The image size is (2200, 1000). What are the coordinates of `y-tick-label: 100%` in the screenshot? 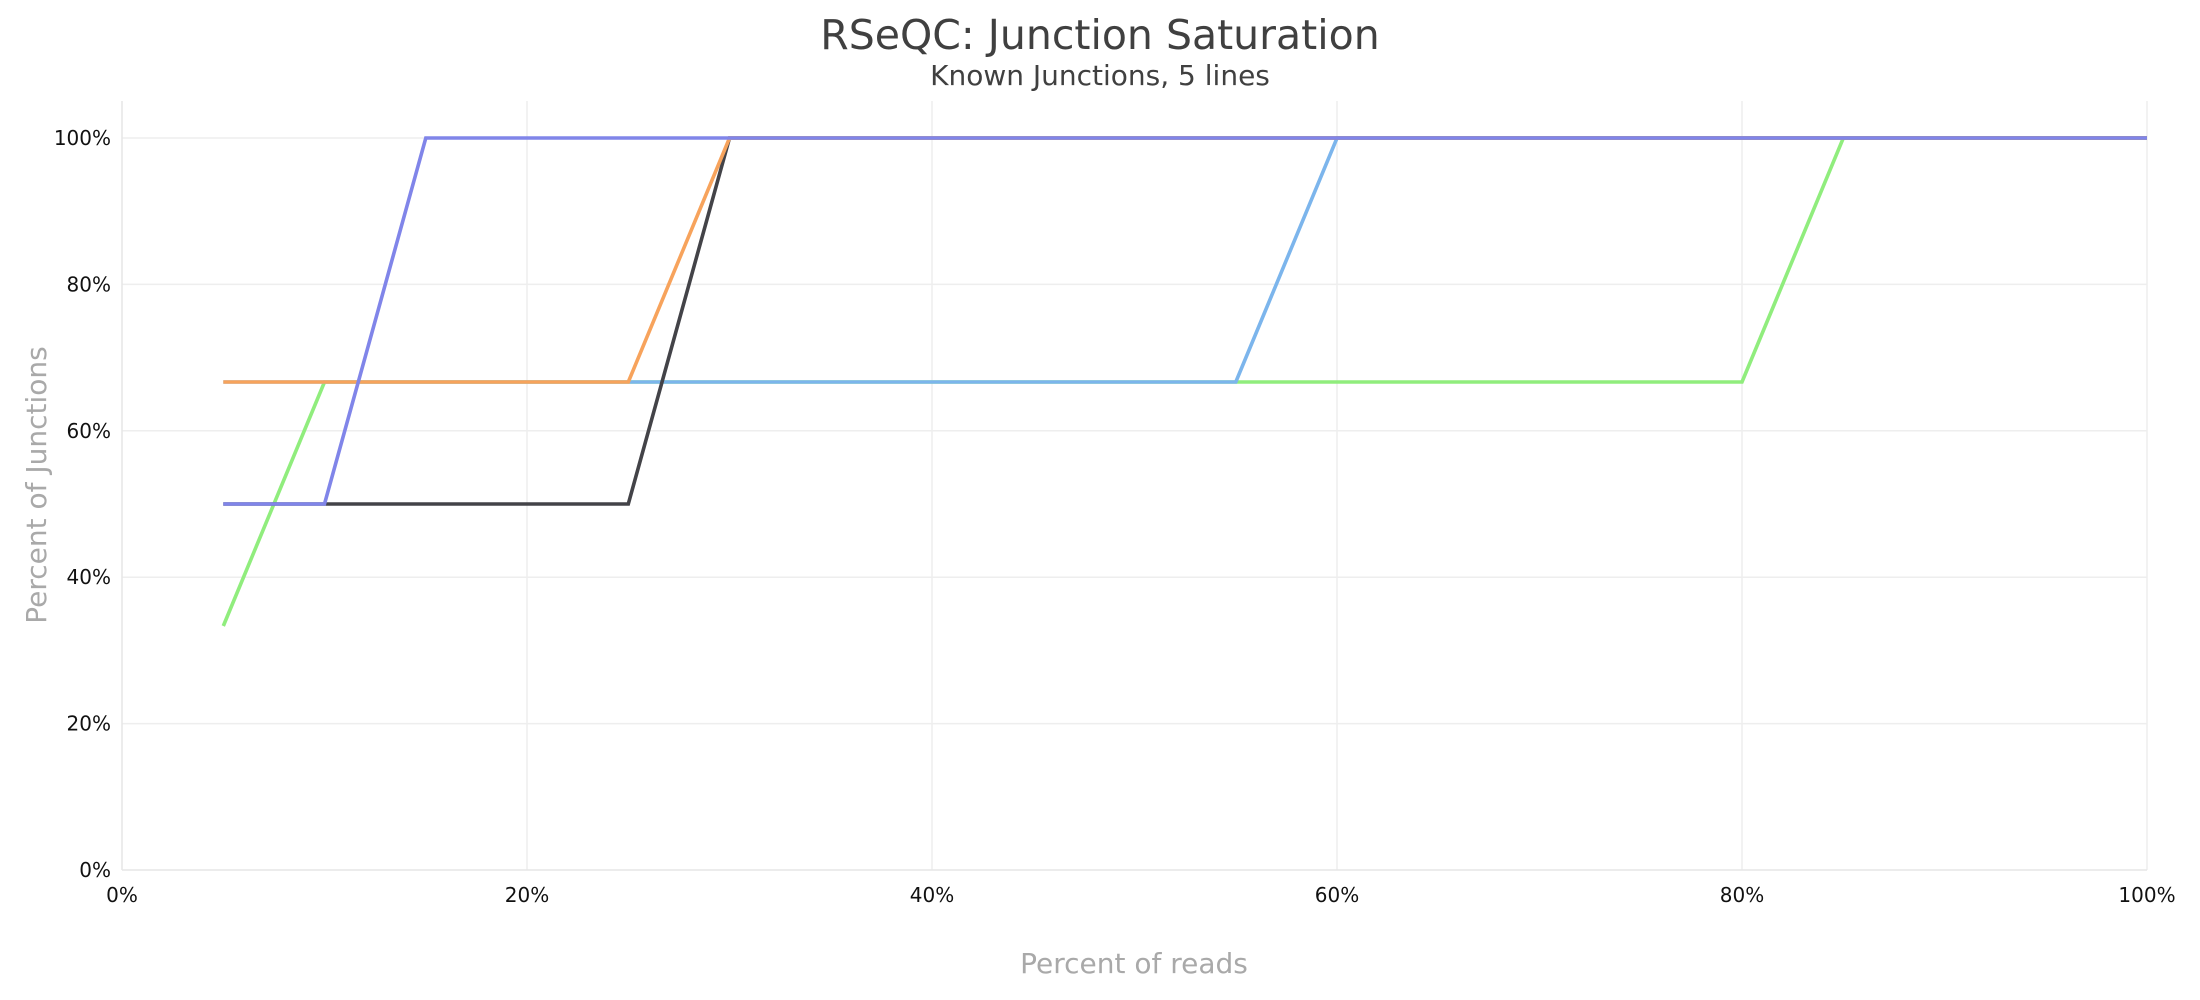 It's located at (82, 138).